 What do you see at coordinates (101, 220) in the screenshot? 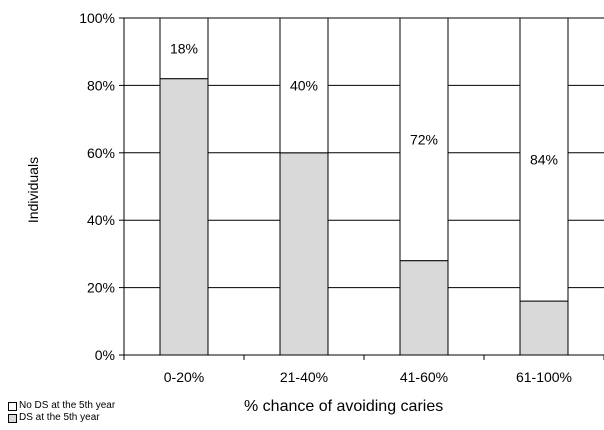
I see `y-tick-label: 40%` at bounding box center [101, 220].